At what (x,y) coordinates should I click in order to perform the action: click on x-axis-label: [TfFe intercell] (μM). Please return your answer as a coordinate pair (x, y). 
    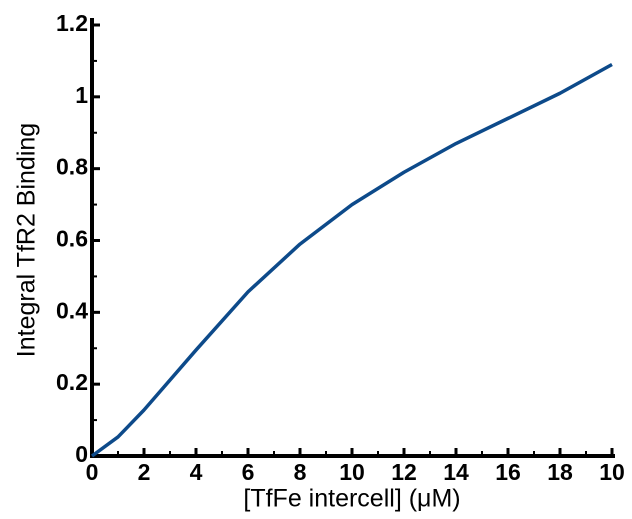
    Looking at the image, I should click on (351, 499).